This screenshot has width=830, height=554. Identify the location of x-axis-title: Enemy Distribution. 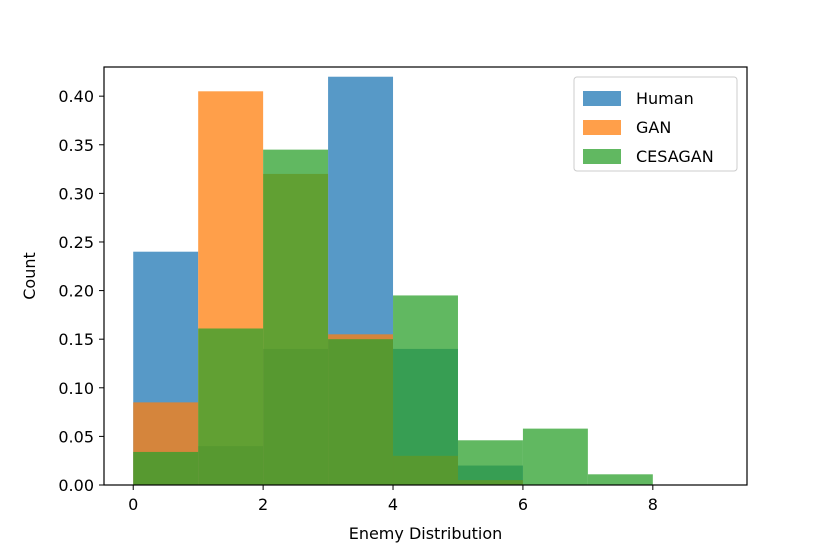
(426, 533).